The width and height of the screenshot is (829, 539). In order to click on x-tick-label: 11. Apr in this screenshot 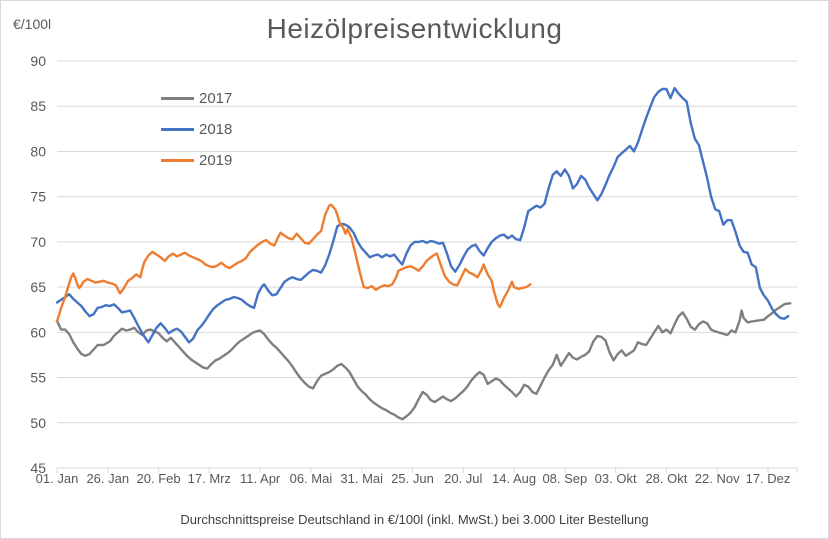, I will do `click(260, 478)`.